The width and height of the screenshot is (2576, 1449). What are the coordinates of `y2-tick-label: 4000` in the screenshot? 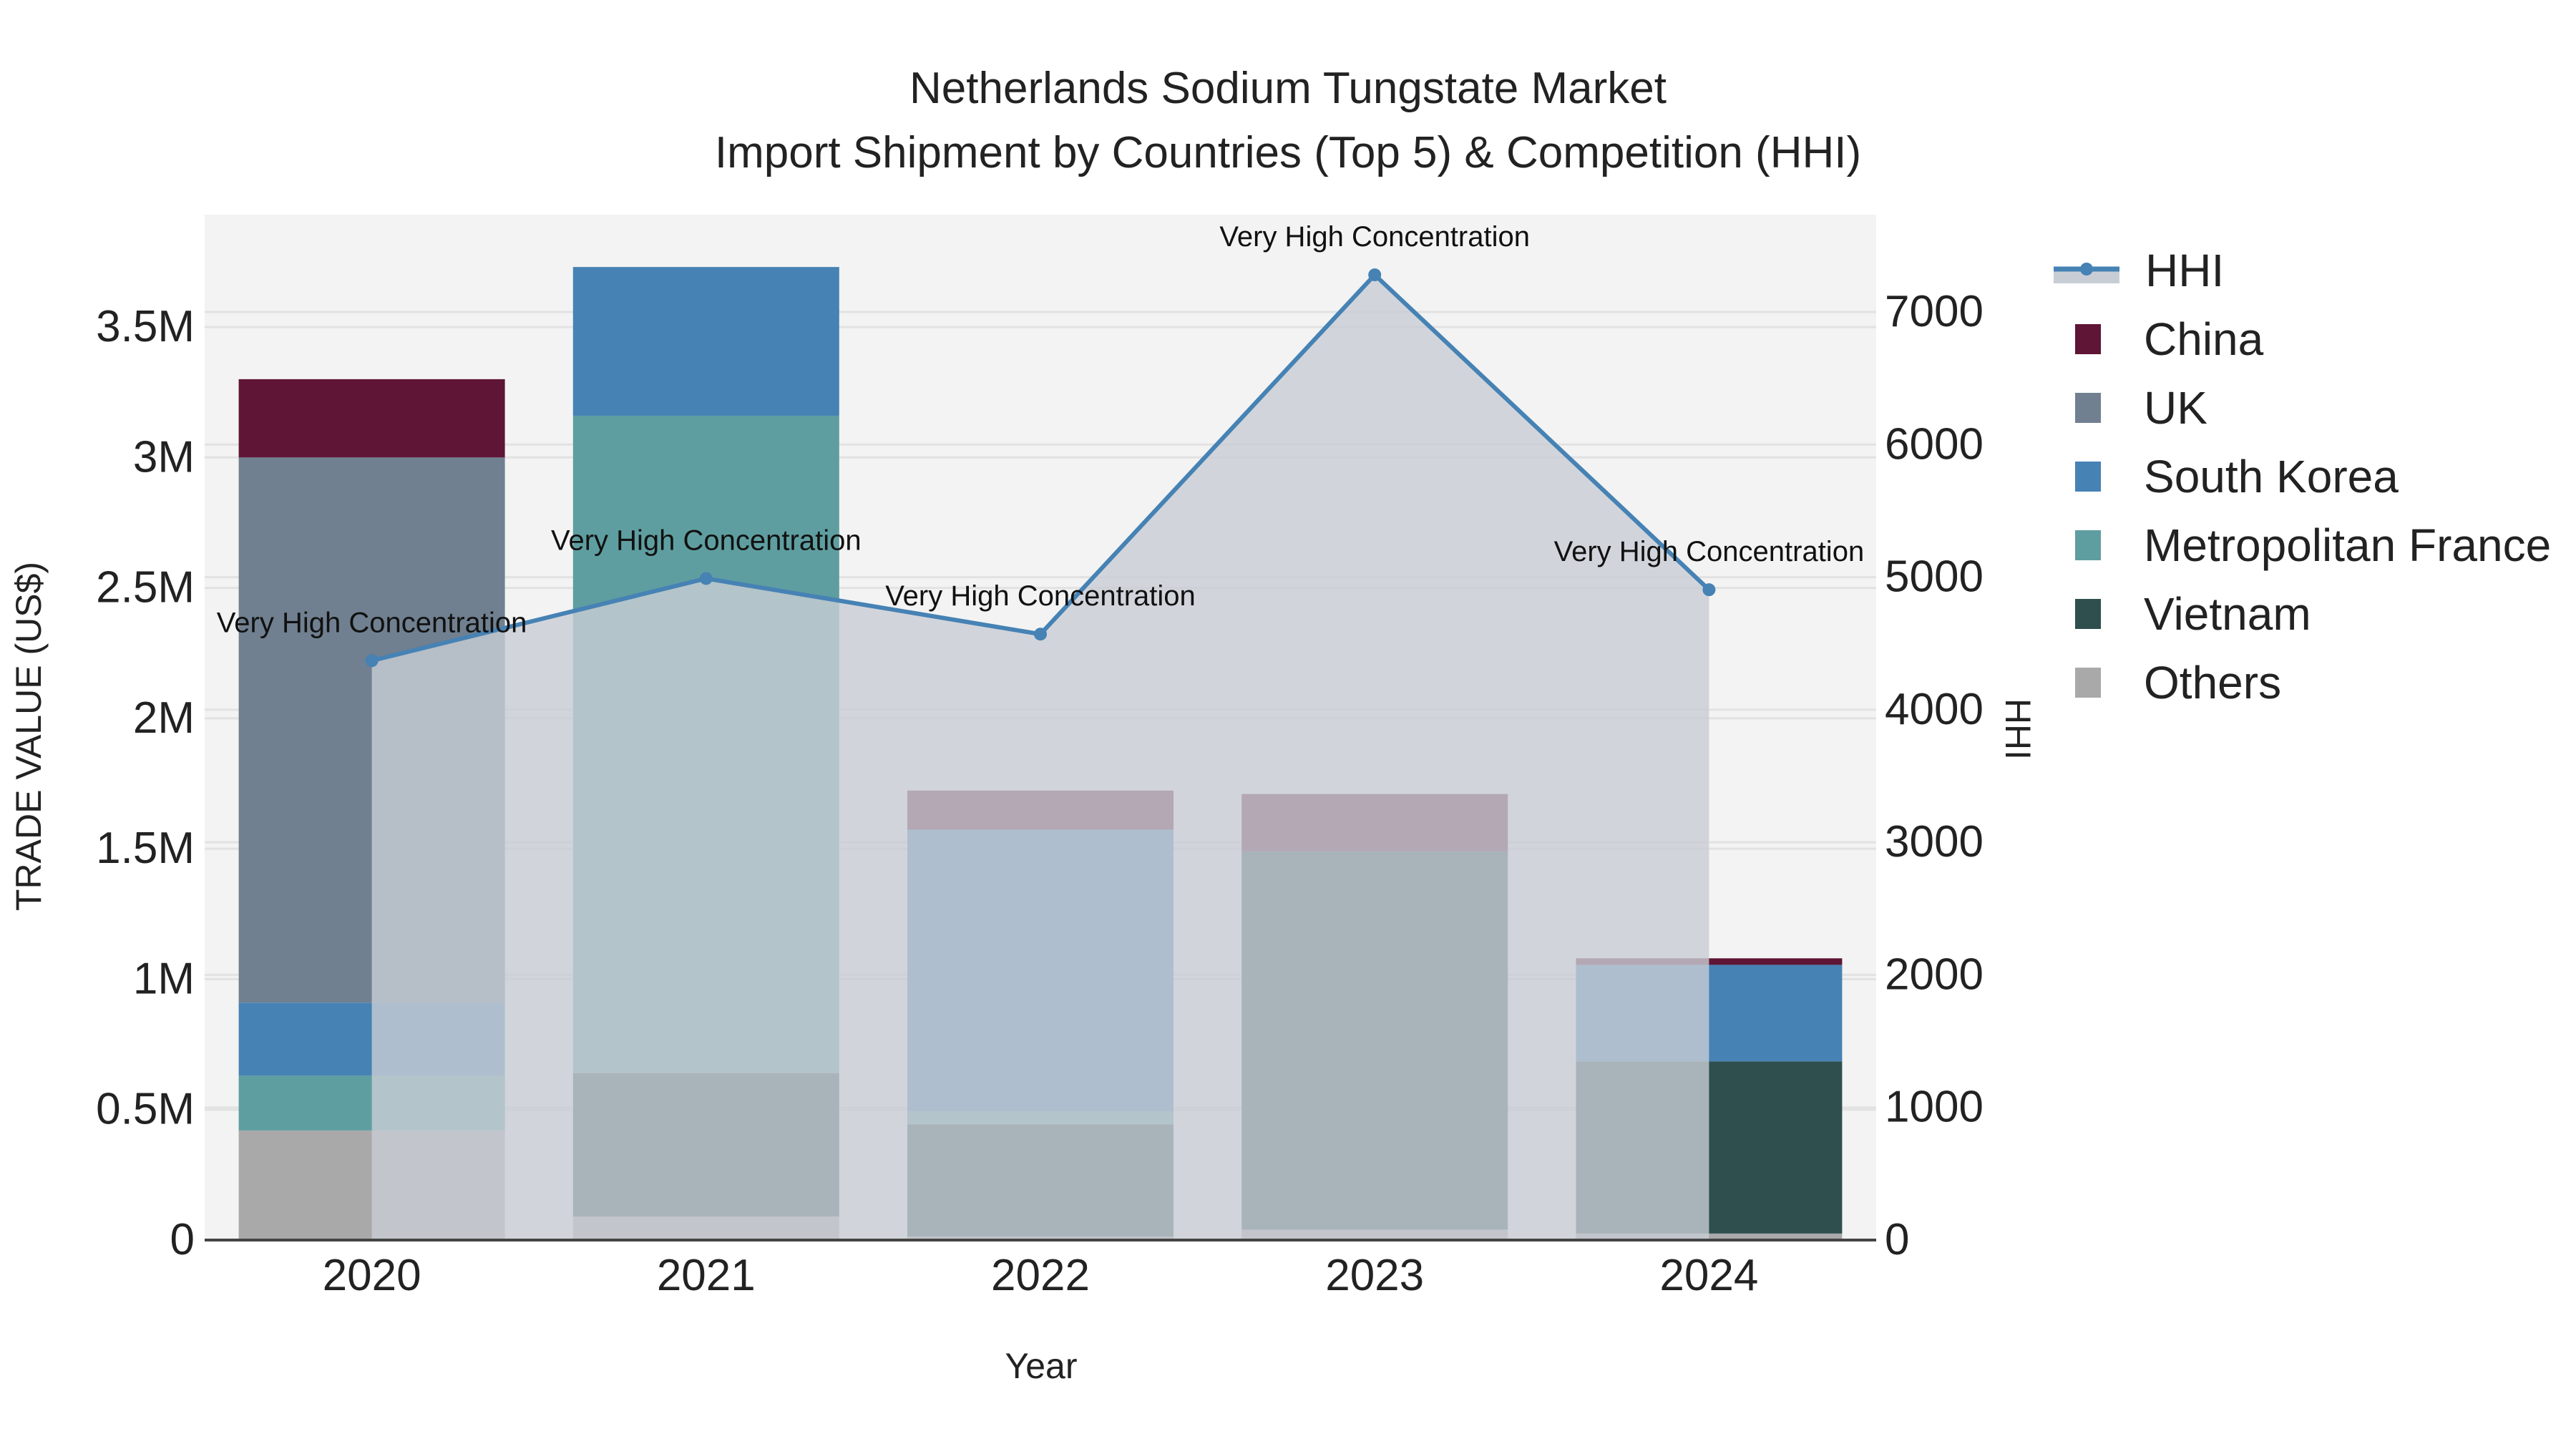 It's located at (1934, 709).